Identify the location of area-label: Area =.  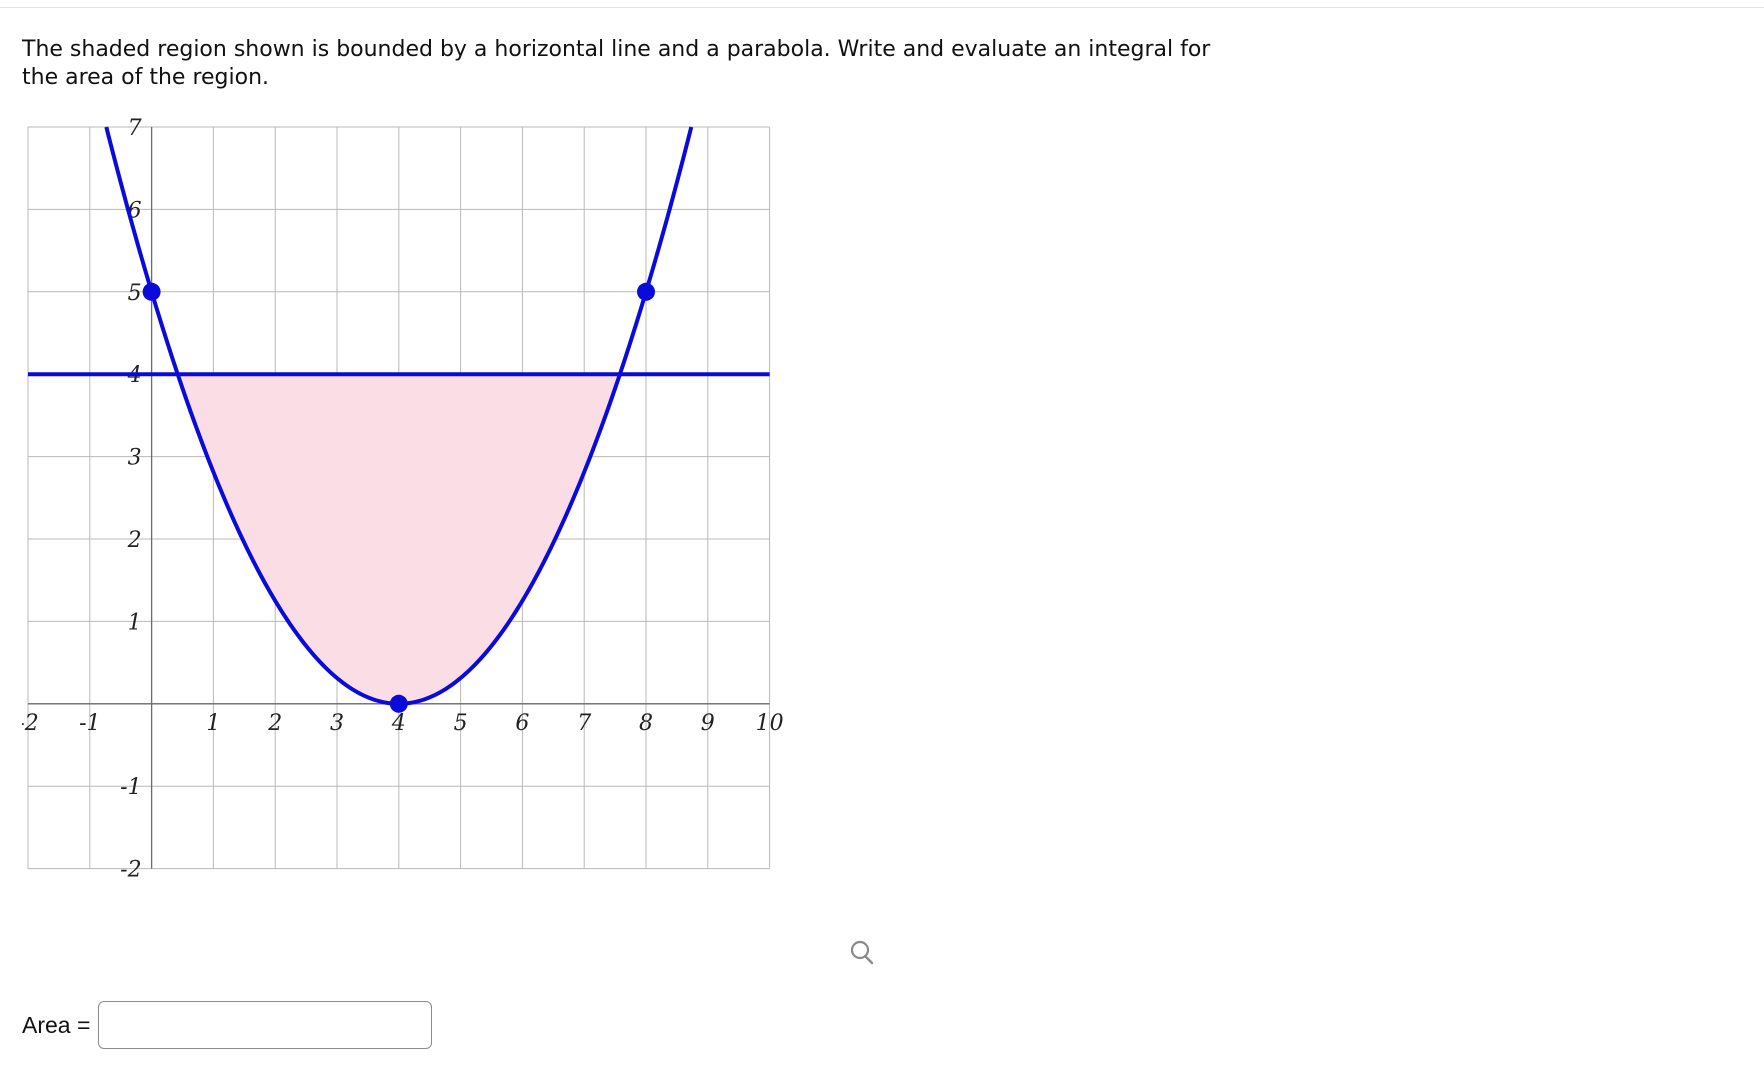
(56, 1024).